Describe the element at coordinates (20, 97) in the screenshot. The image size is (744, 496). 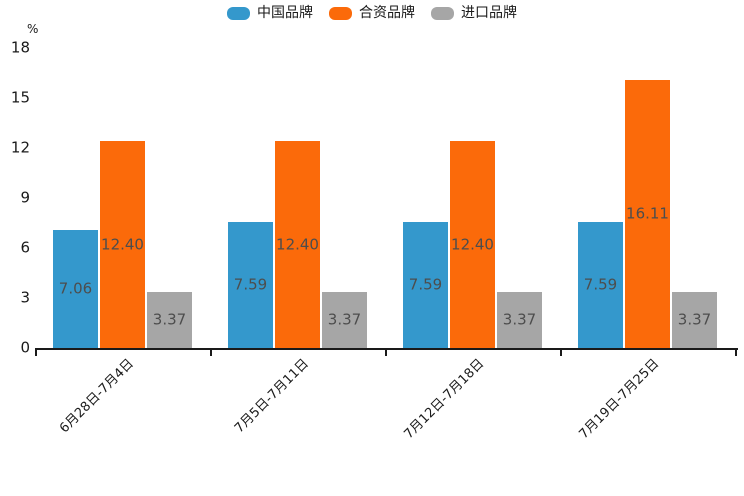
I see `y-tick-label: 15` at that location.